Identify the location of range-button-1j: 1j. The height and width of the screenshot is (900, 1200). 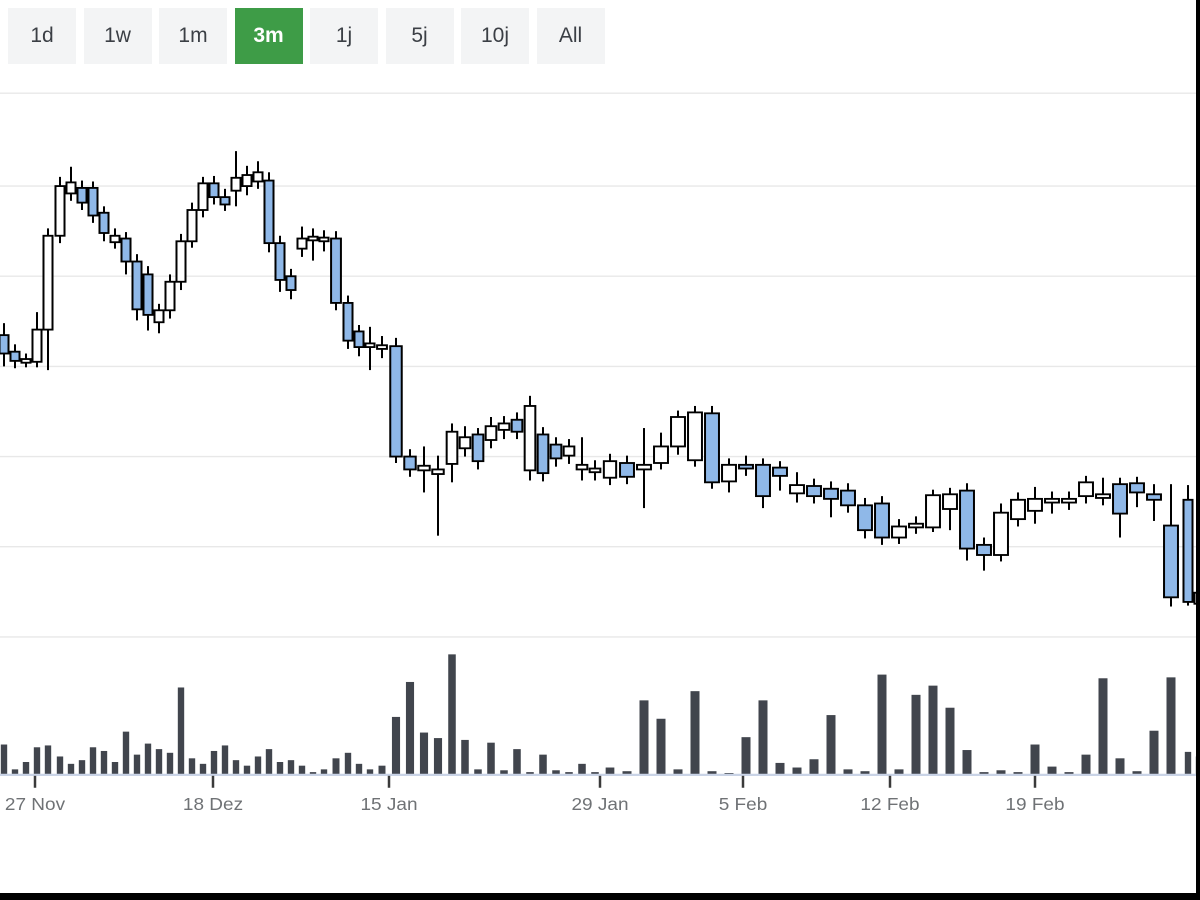
(344, 36).